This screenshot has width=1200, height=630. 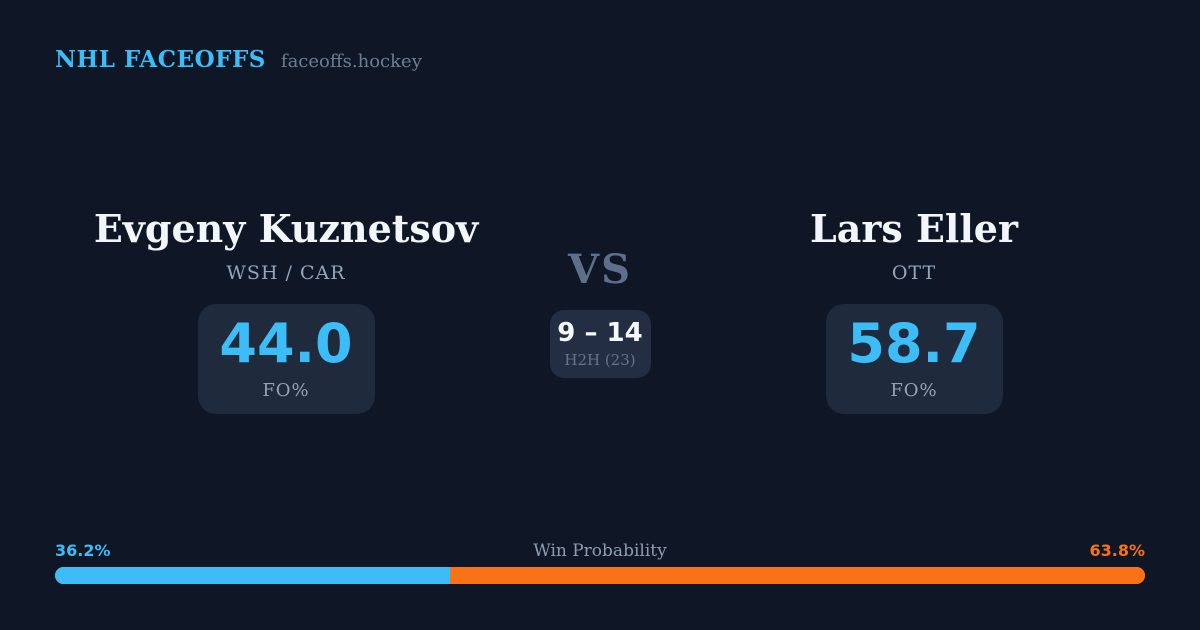 I want to click on player-name-left: Evgeny Kuznetsov, so click(x=286, y=228).